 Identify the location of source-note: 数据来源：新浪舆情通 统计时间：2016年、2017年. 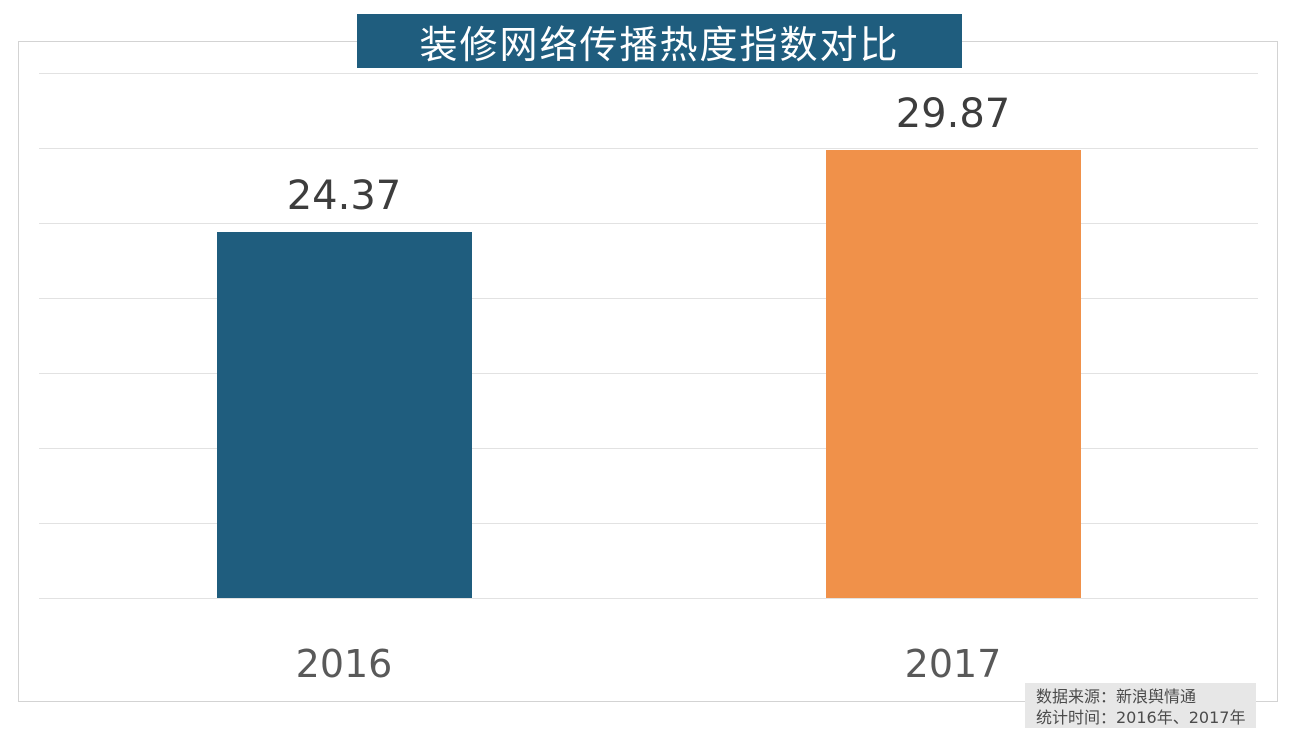
(1140, 705).